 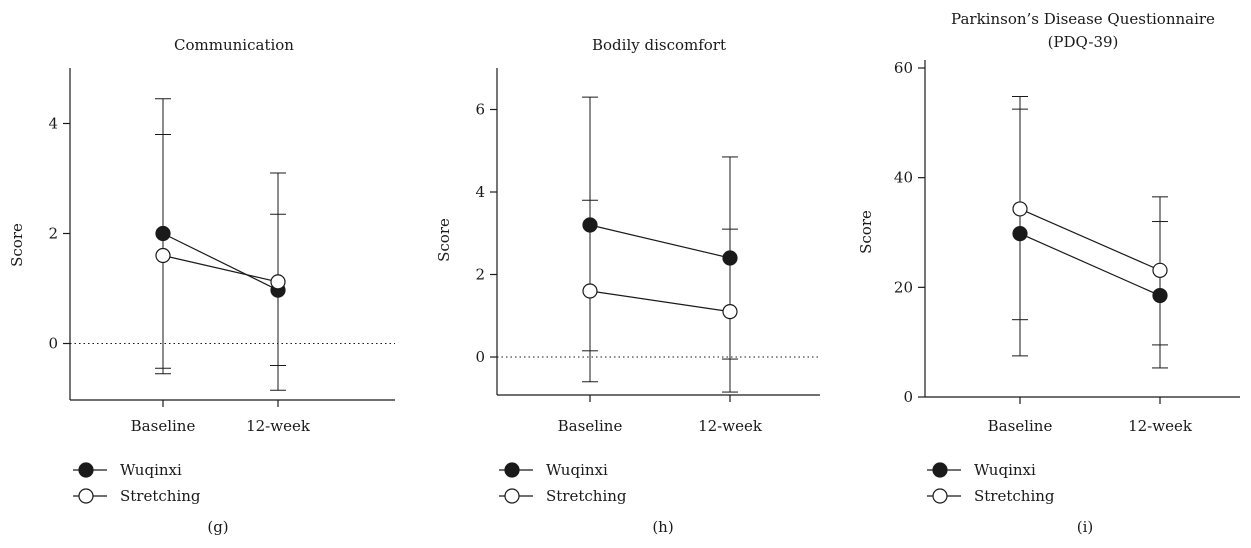 I want to click on panel-label: (g), so click(x=217, y=527).